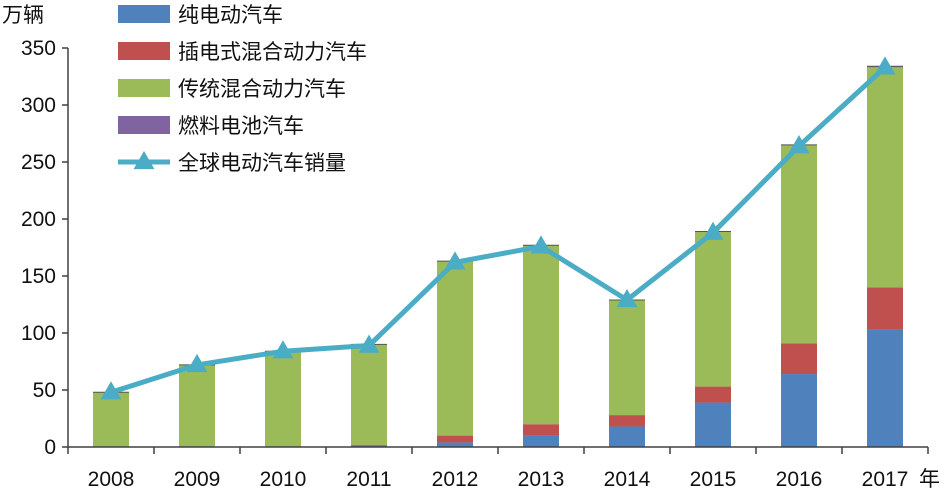 The height and width of the screenshot is (493, 948). What do you see at coordinates (498, 469) in the screenshot?
I see `x-axis-ticks: 2008 2009 2010 2011 2012 2013 2014 2015 2016 2017` at bounding box center [498, 469].